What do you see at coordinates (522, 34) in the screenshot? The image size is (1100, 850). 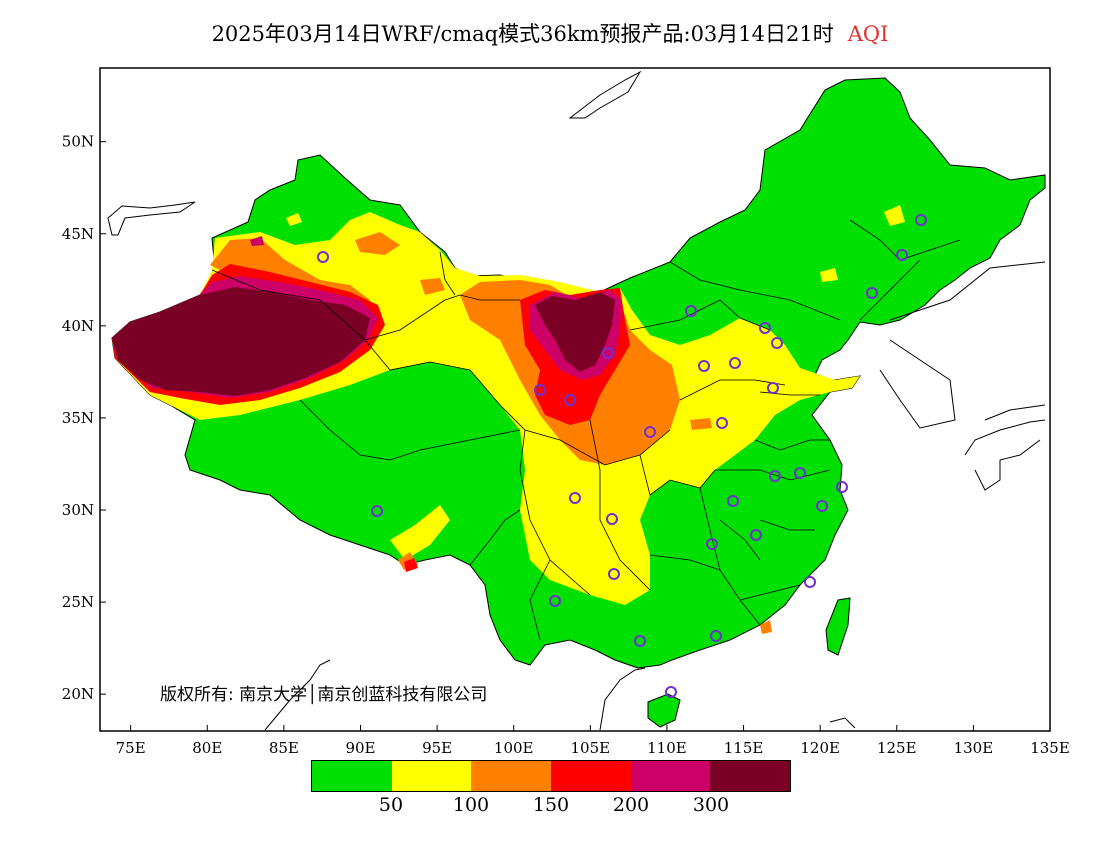 I see `title-text: 2025年03月14日WRF/cmaq模式36km预报产品:03月14日21时` at bounding box center [522, 34].